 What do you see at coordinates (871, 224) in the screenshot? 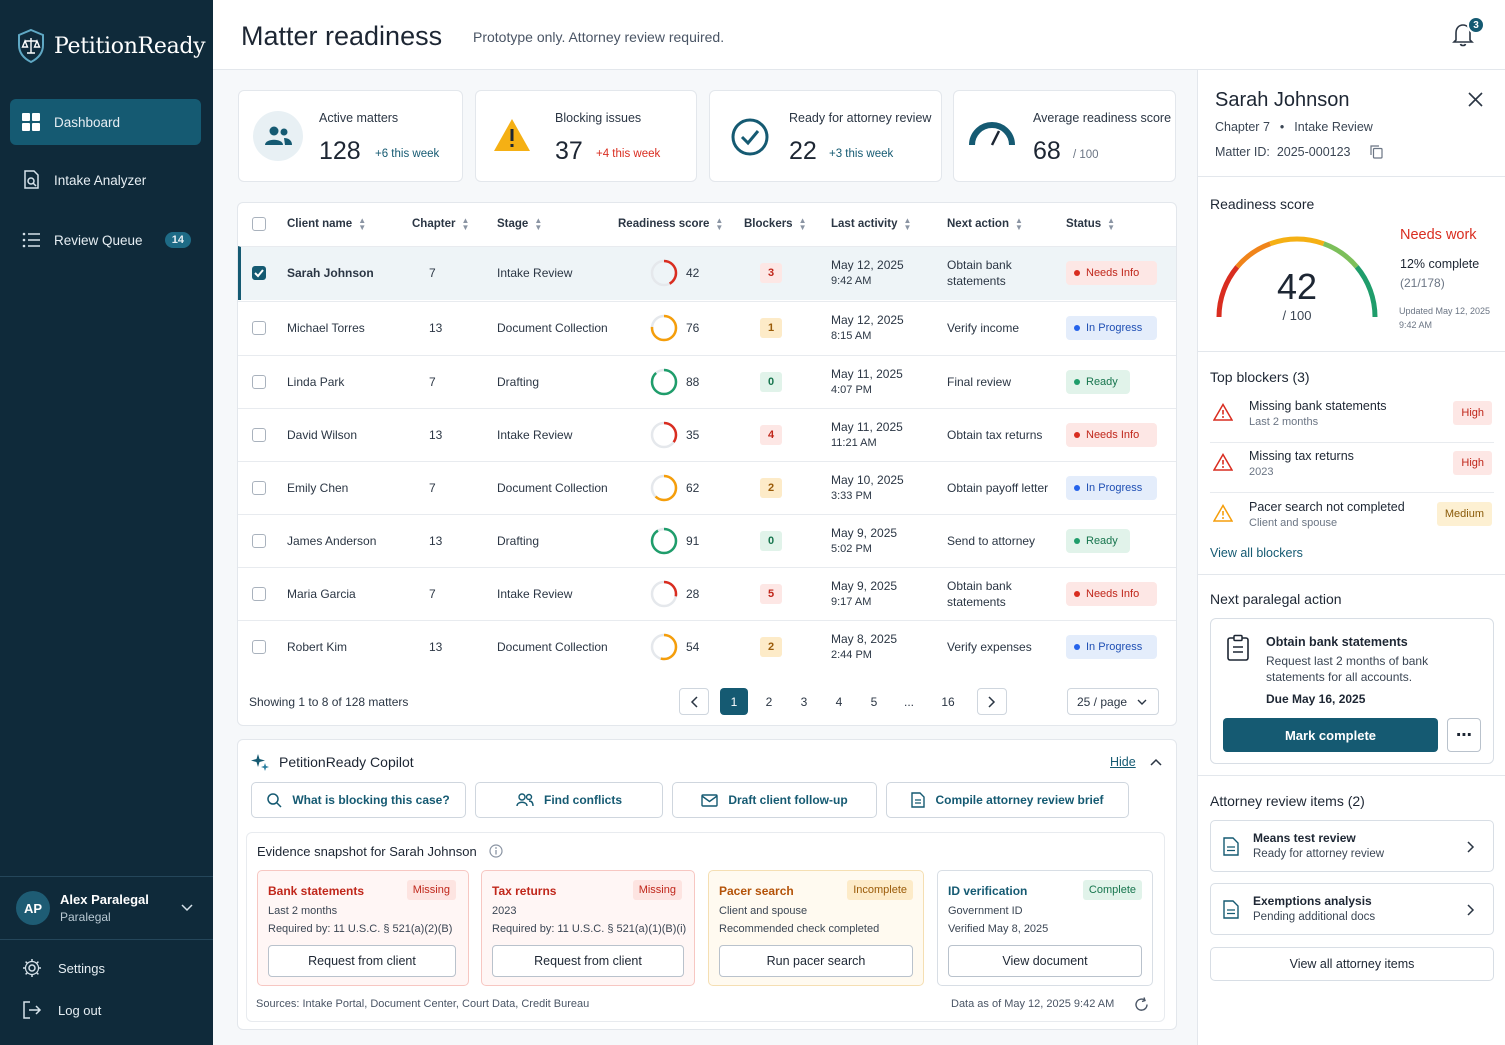
I see `col-last-activity: Last activity ▲ ▼` at bounding box center [871, 224].